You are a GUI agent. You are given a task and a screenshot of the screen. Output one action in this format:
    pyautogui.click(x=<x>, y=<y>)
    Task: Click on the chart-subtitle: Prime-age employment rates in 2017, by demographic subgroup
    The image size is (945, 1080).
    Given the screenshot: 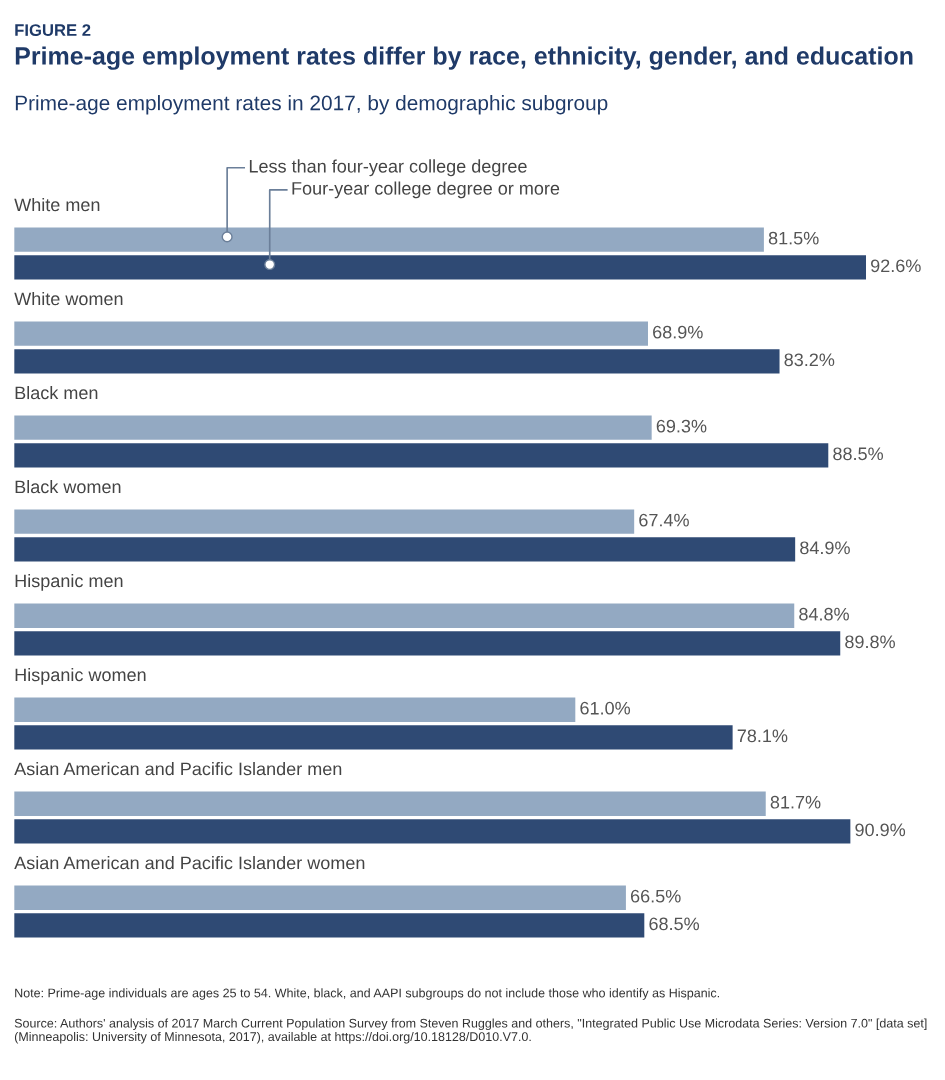 What is the action you would take?
    pyautogui.click(x=311, y=105)
    